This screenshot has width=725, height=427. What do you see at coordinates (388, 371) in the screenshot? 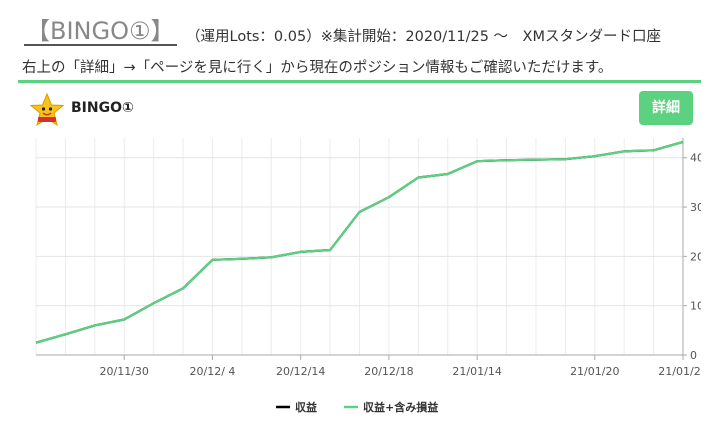
I see `x-tick-label: 20/12/18` at bounding box center [388, 371].